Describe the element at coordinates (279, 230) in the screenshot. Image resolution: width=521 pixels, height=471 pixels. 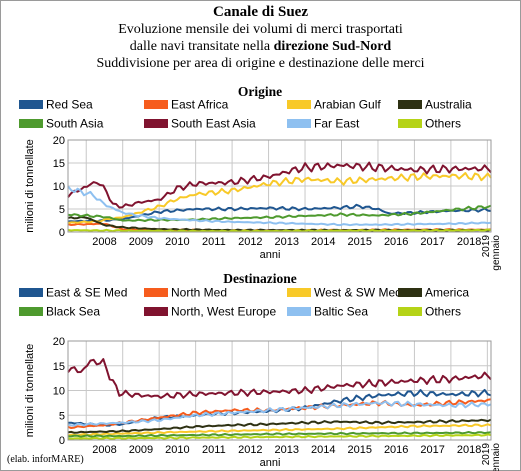
I see `series-line-origine-others` at that location.